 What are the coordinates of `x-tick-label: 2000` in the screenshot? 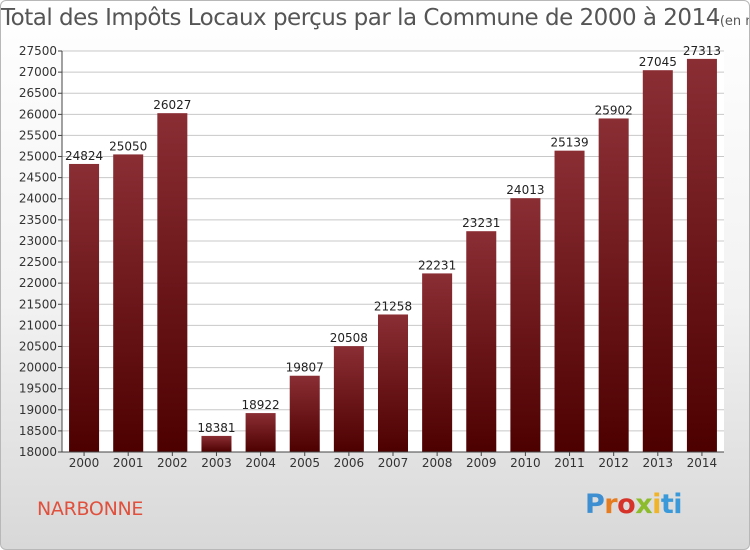 It's located at (84, 463).